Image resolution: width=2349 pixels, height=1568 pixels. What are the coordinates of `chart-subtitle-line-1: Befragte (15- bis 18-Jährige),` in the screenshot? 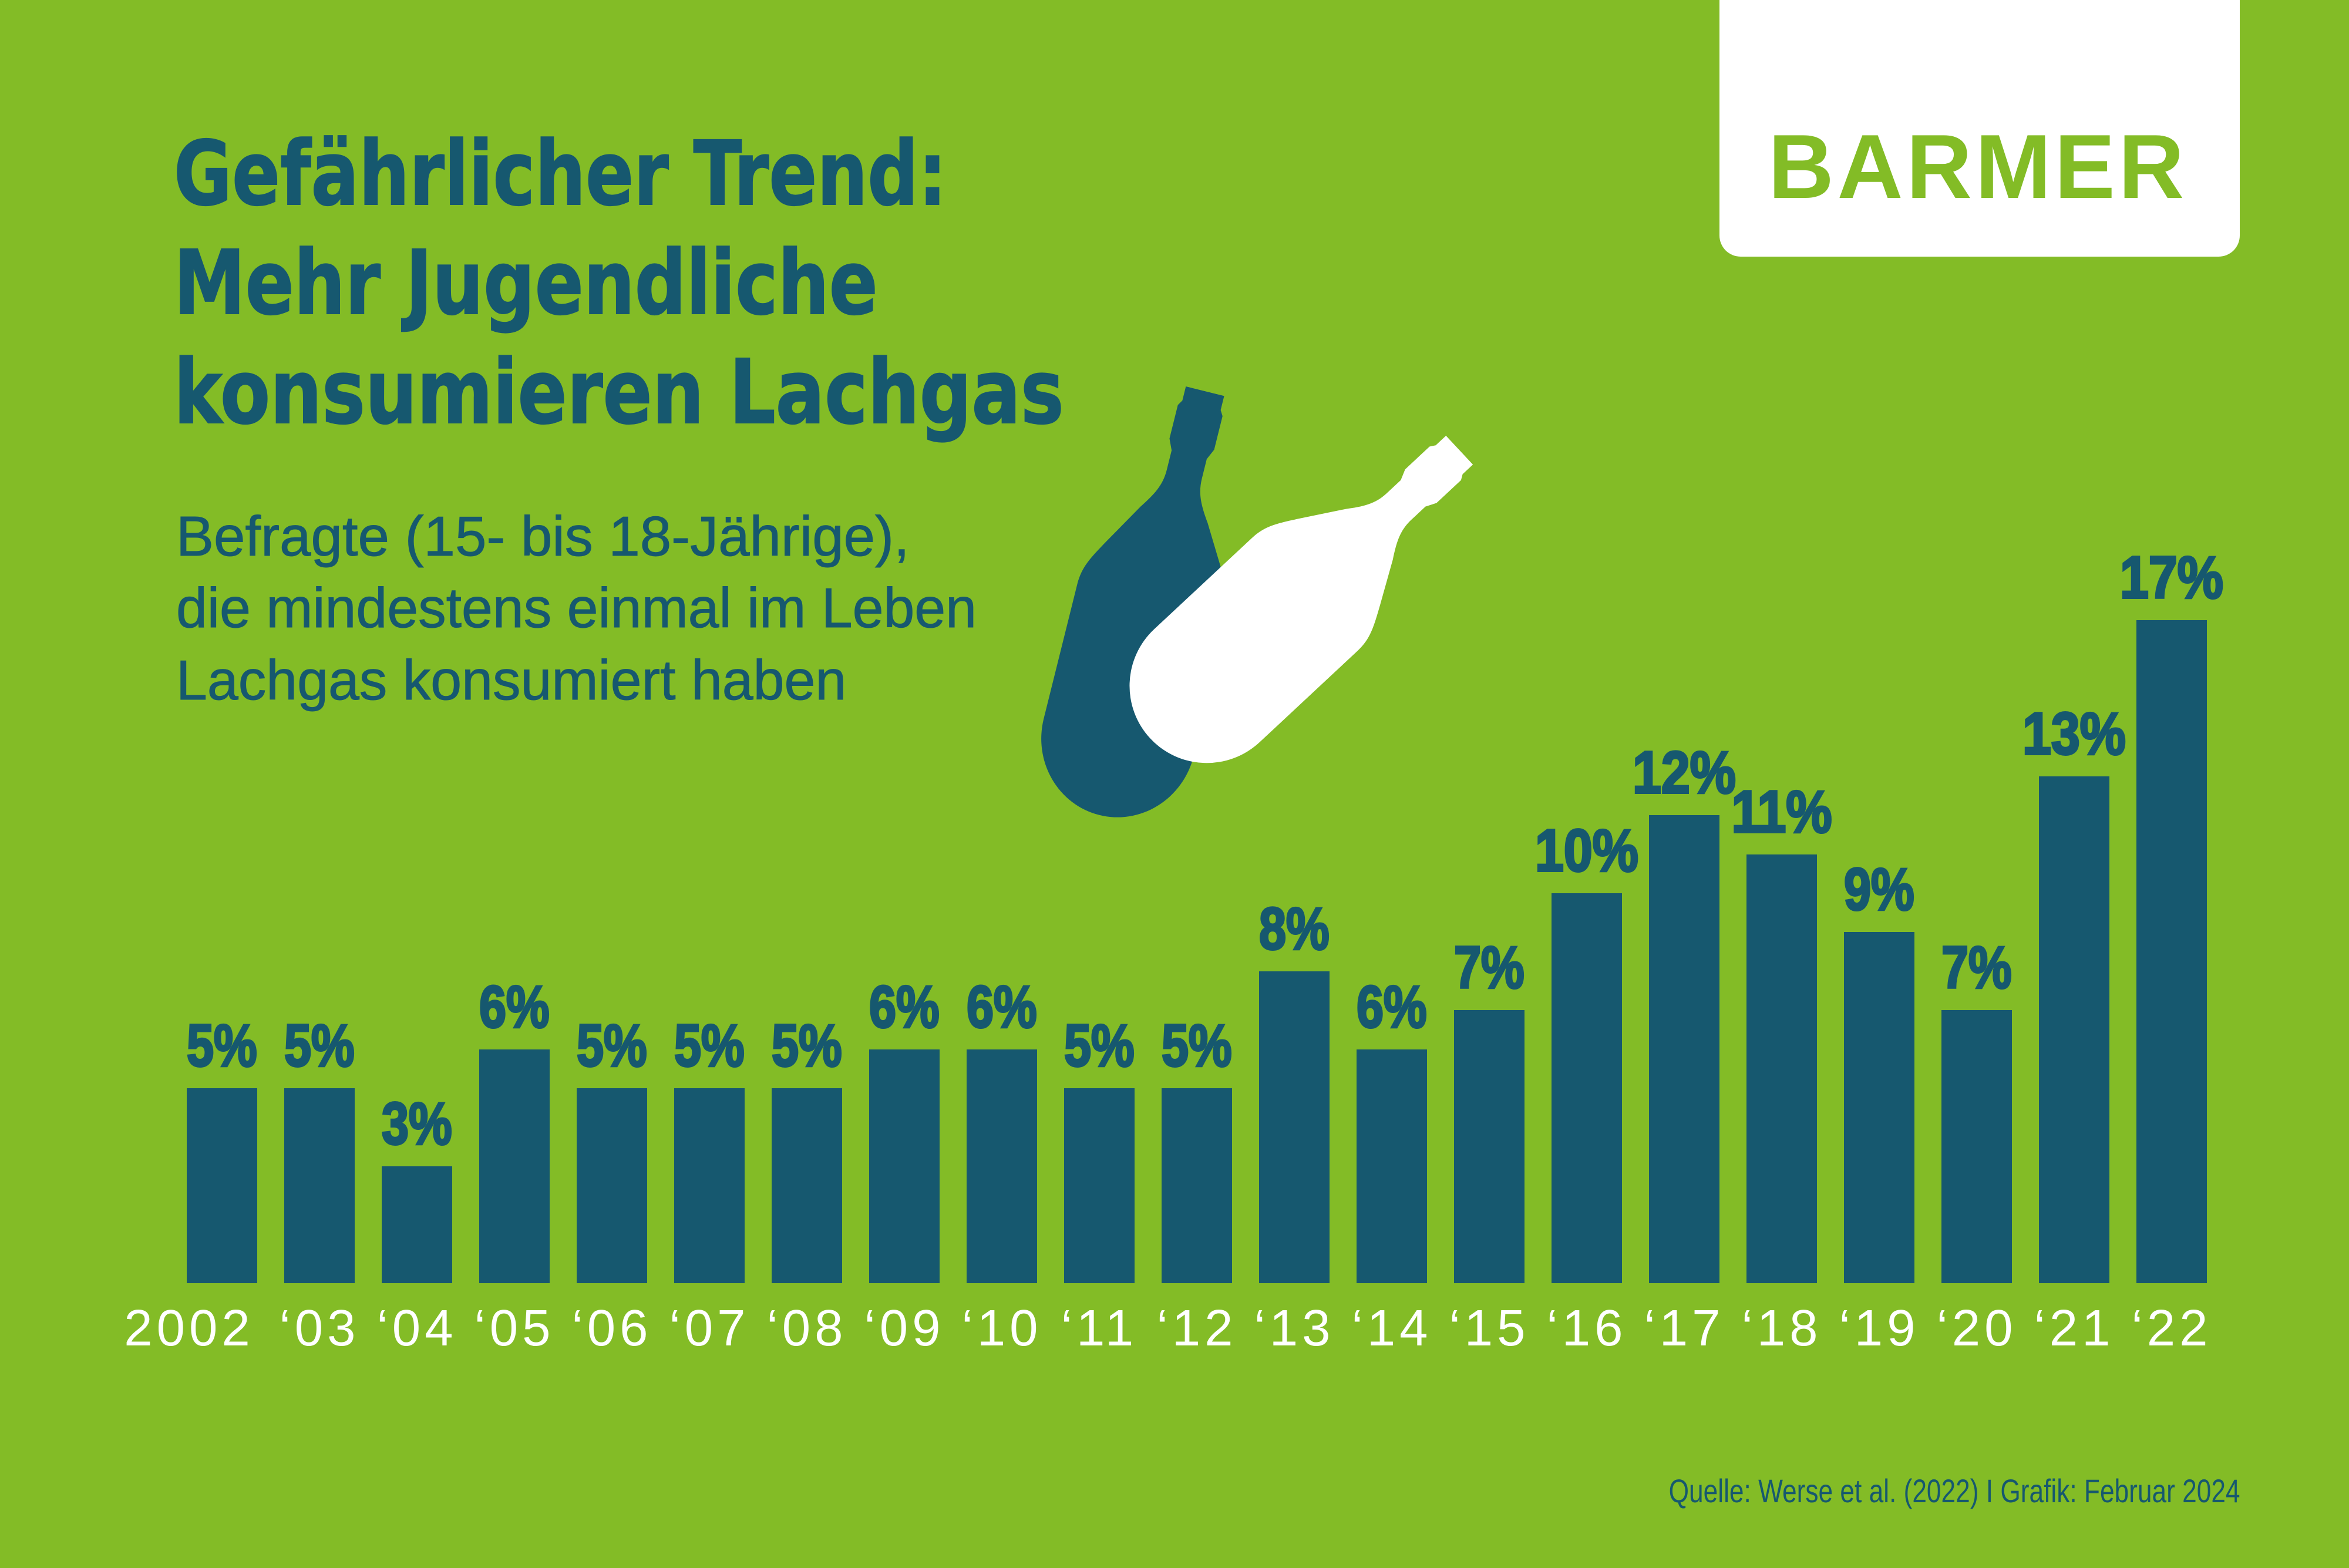 It's located at (543, 536).